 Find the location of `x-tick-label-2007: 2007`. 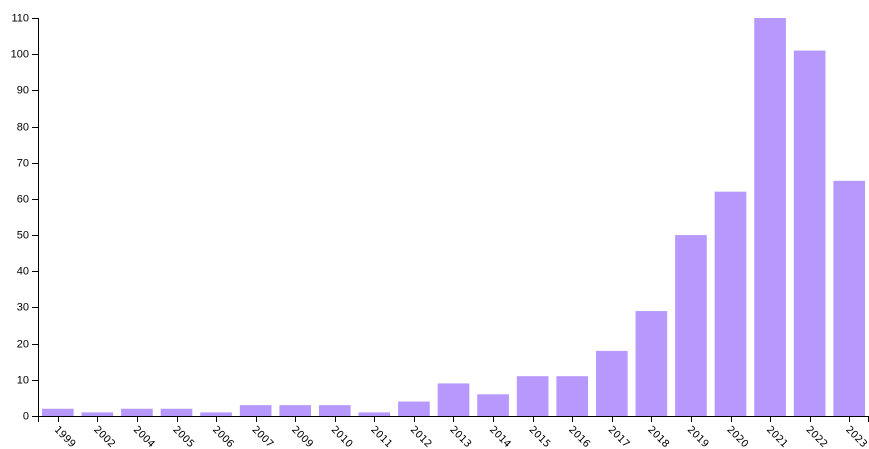

x-tick-label-2007: 2007 is located at coordinates (263, 436).